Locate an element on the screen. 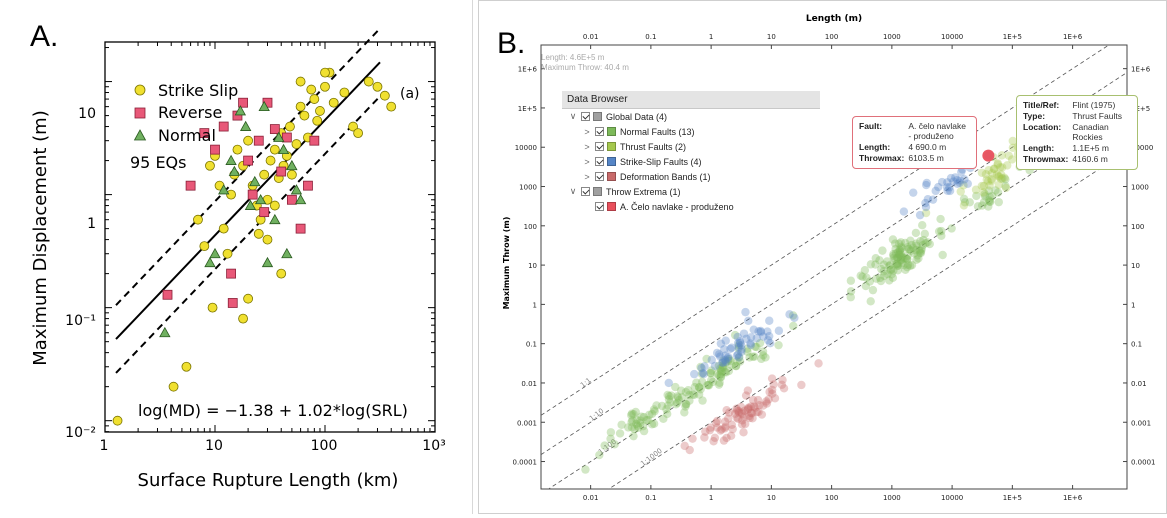 The height and width of the screenshot is (518, 1167). browser-item: ∨ Global Data (4) is located at coordinates (691, 116).